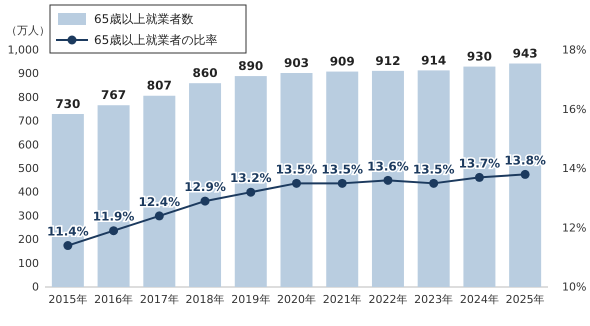 The image size is (590, 326). Describe the element at coordinates (525, 160) in the screenshot. I see `data-label: 13.8%` at that location.